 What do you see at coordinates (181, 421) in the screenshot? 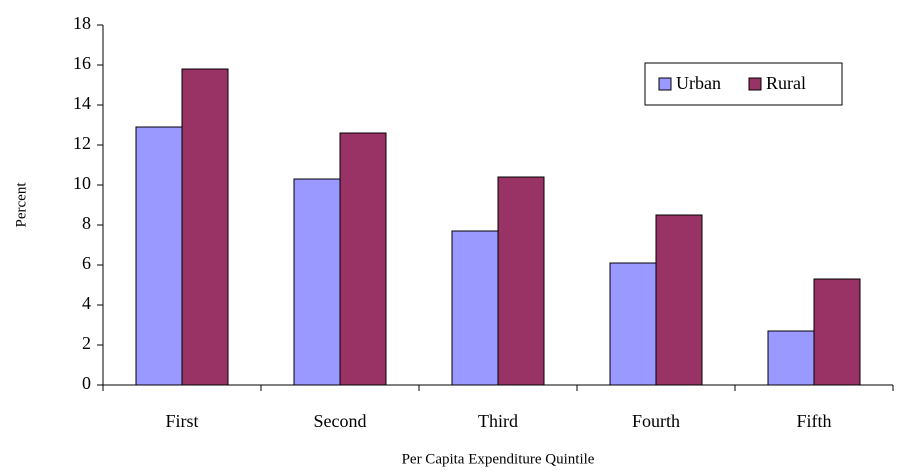
I see `x-tick-label: First` at bounding box center [181, 421].